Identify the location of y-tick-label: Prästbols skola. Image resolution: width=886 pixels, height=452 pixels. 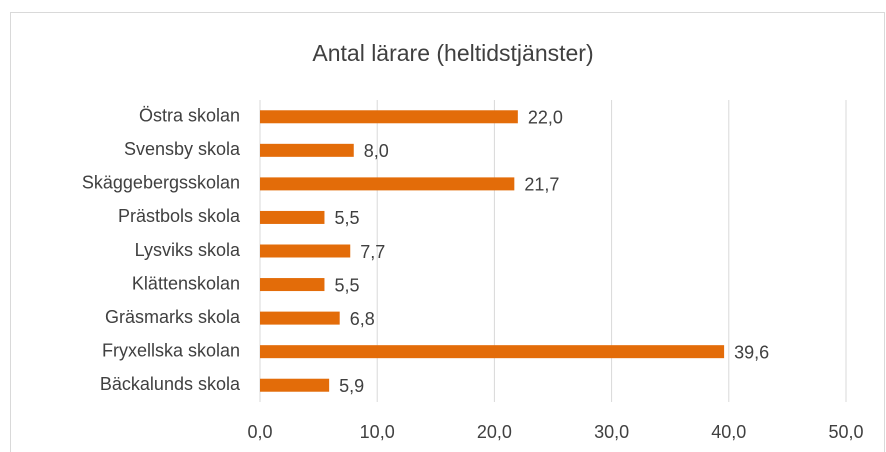
(179, 216).